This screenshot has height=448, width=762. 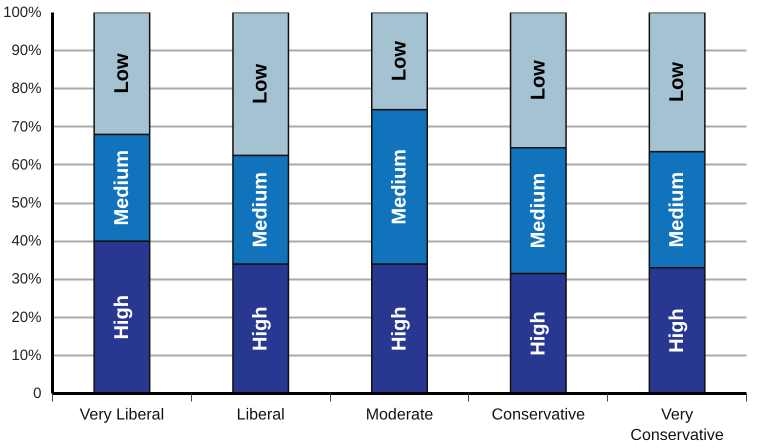 I want to click on y-tick-label: 50%, so click(x=26, y=203).